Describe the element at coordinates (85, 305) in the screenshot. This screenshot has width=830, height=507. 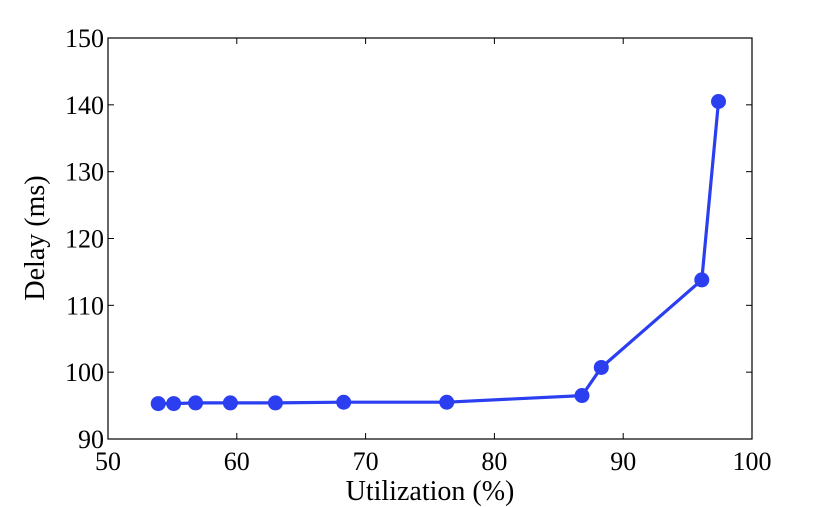
I see `y-tick-label: 110` at that location.